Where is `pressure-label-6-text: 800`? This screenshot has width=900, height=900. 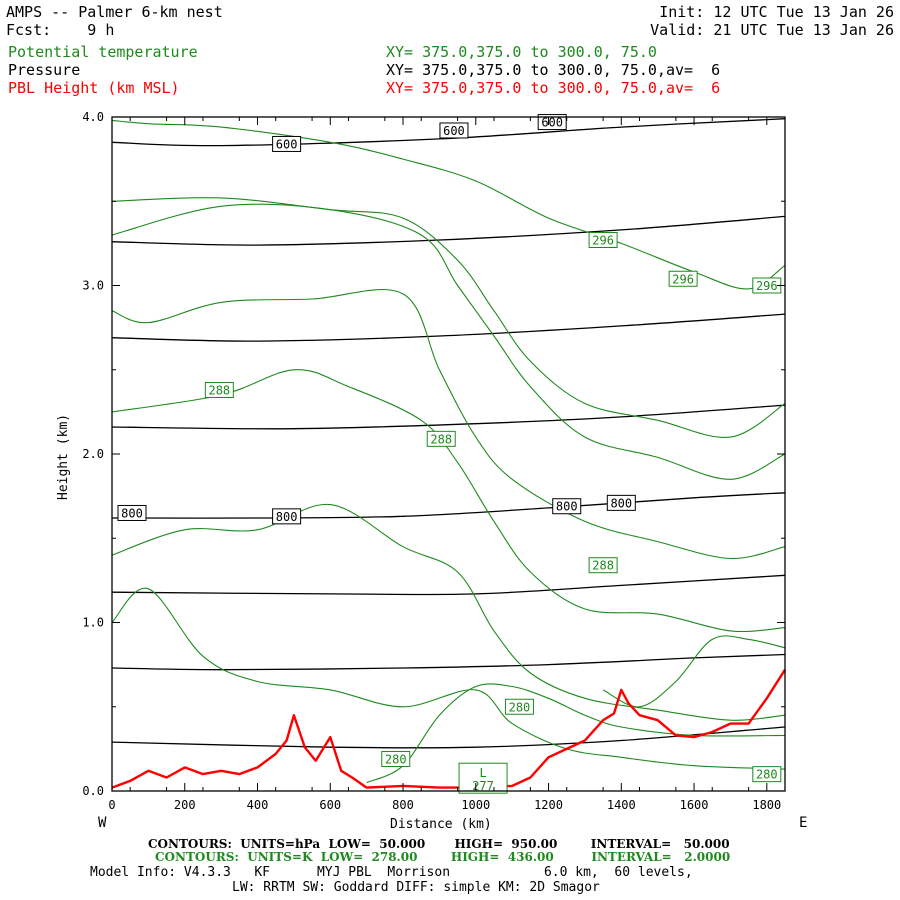 pressure-label-6-text: 800 is located at coordinates (621, 503).